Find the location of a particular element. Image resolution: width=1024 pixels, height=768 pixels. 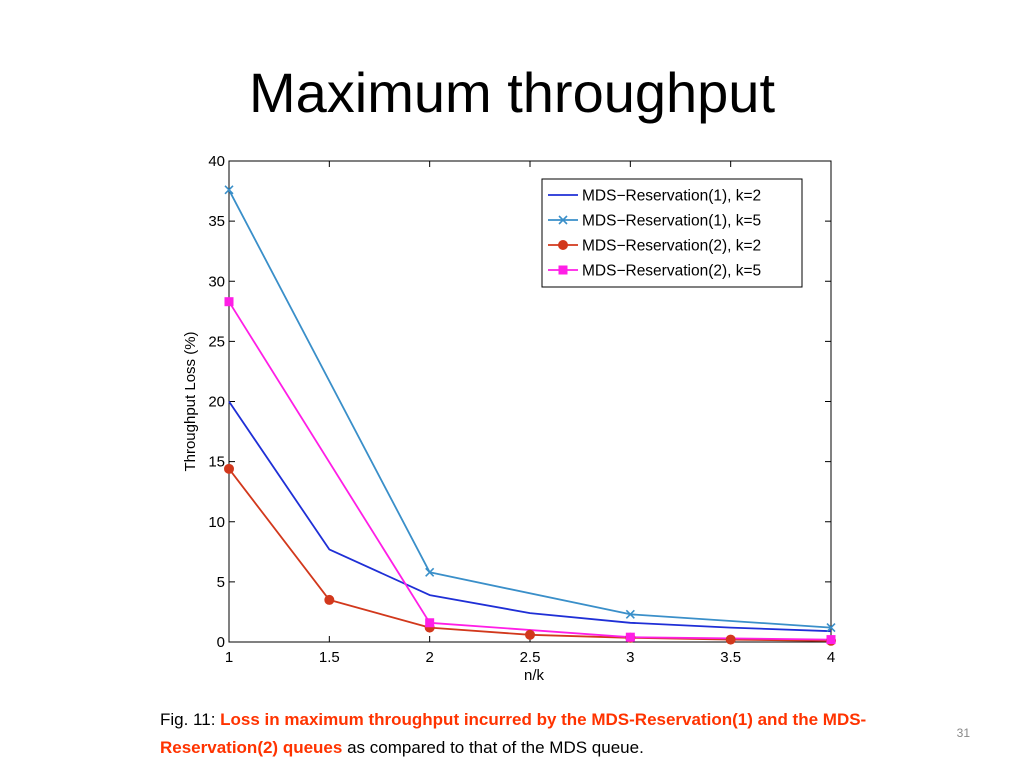

x-tick-label: 1.5 is located at coordinates (329, 657).